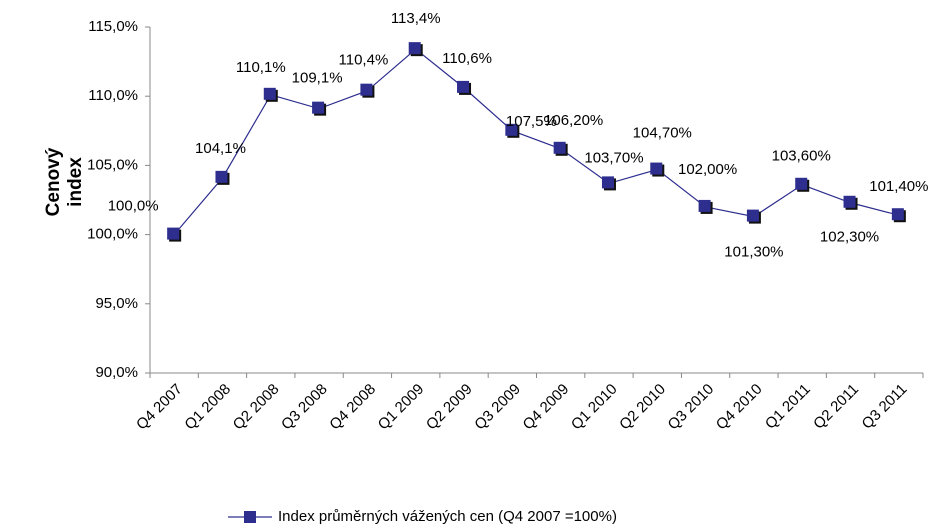 The width and height of the screenshot is (936, 526). Describe the element at coordinates (449, 407) in the screenshot. I see `x-tick-label: Q2 2009` at that location.